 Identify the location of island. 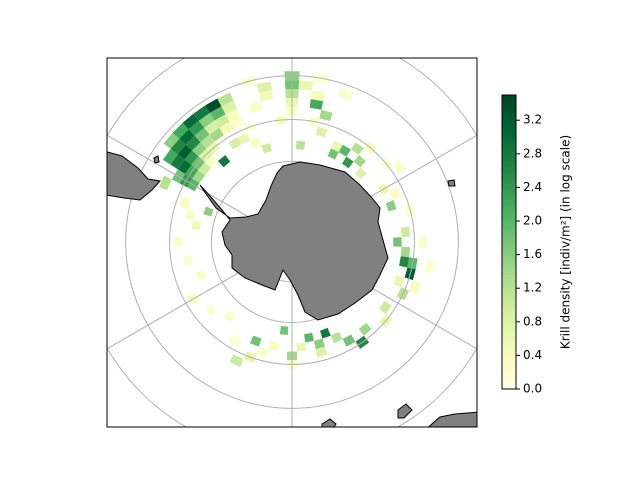
(329, 422).